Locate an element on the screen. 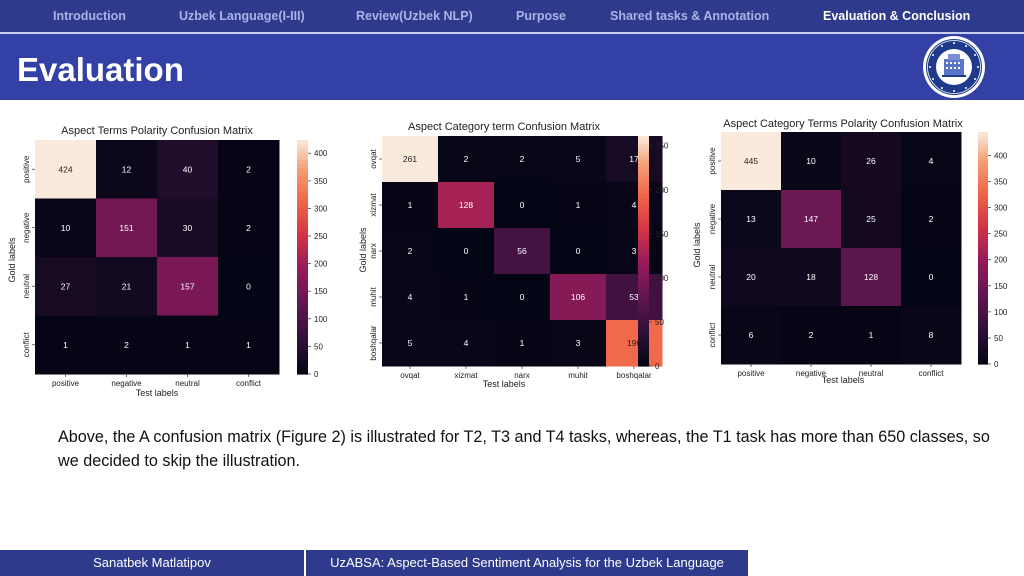 The image size is (1024, 576). x-tick-label: muhit is located at coordinates (578, 375).